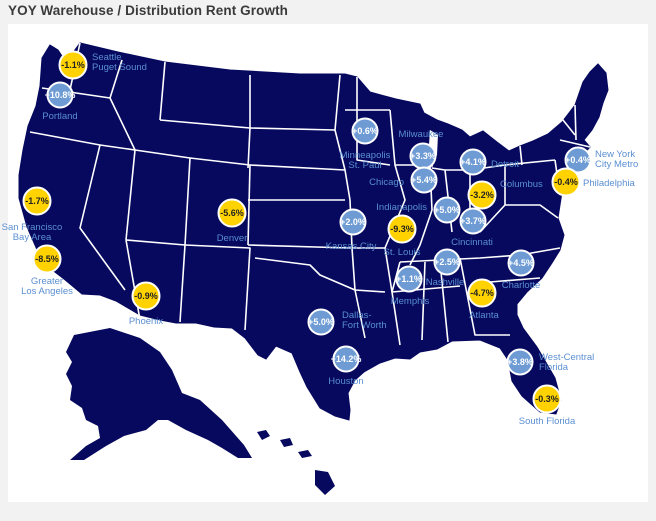  Describe the element at coordinates (421, 134) in the screenshot. I see `market-label: Milwaukee` at that location.